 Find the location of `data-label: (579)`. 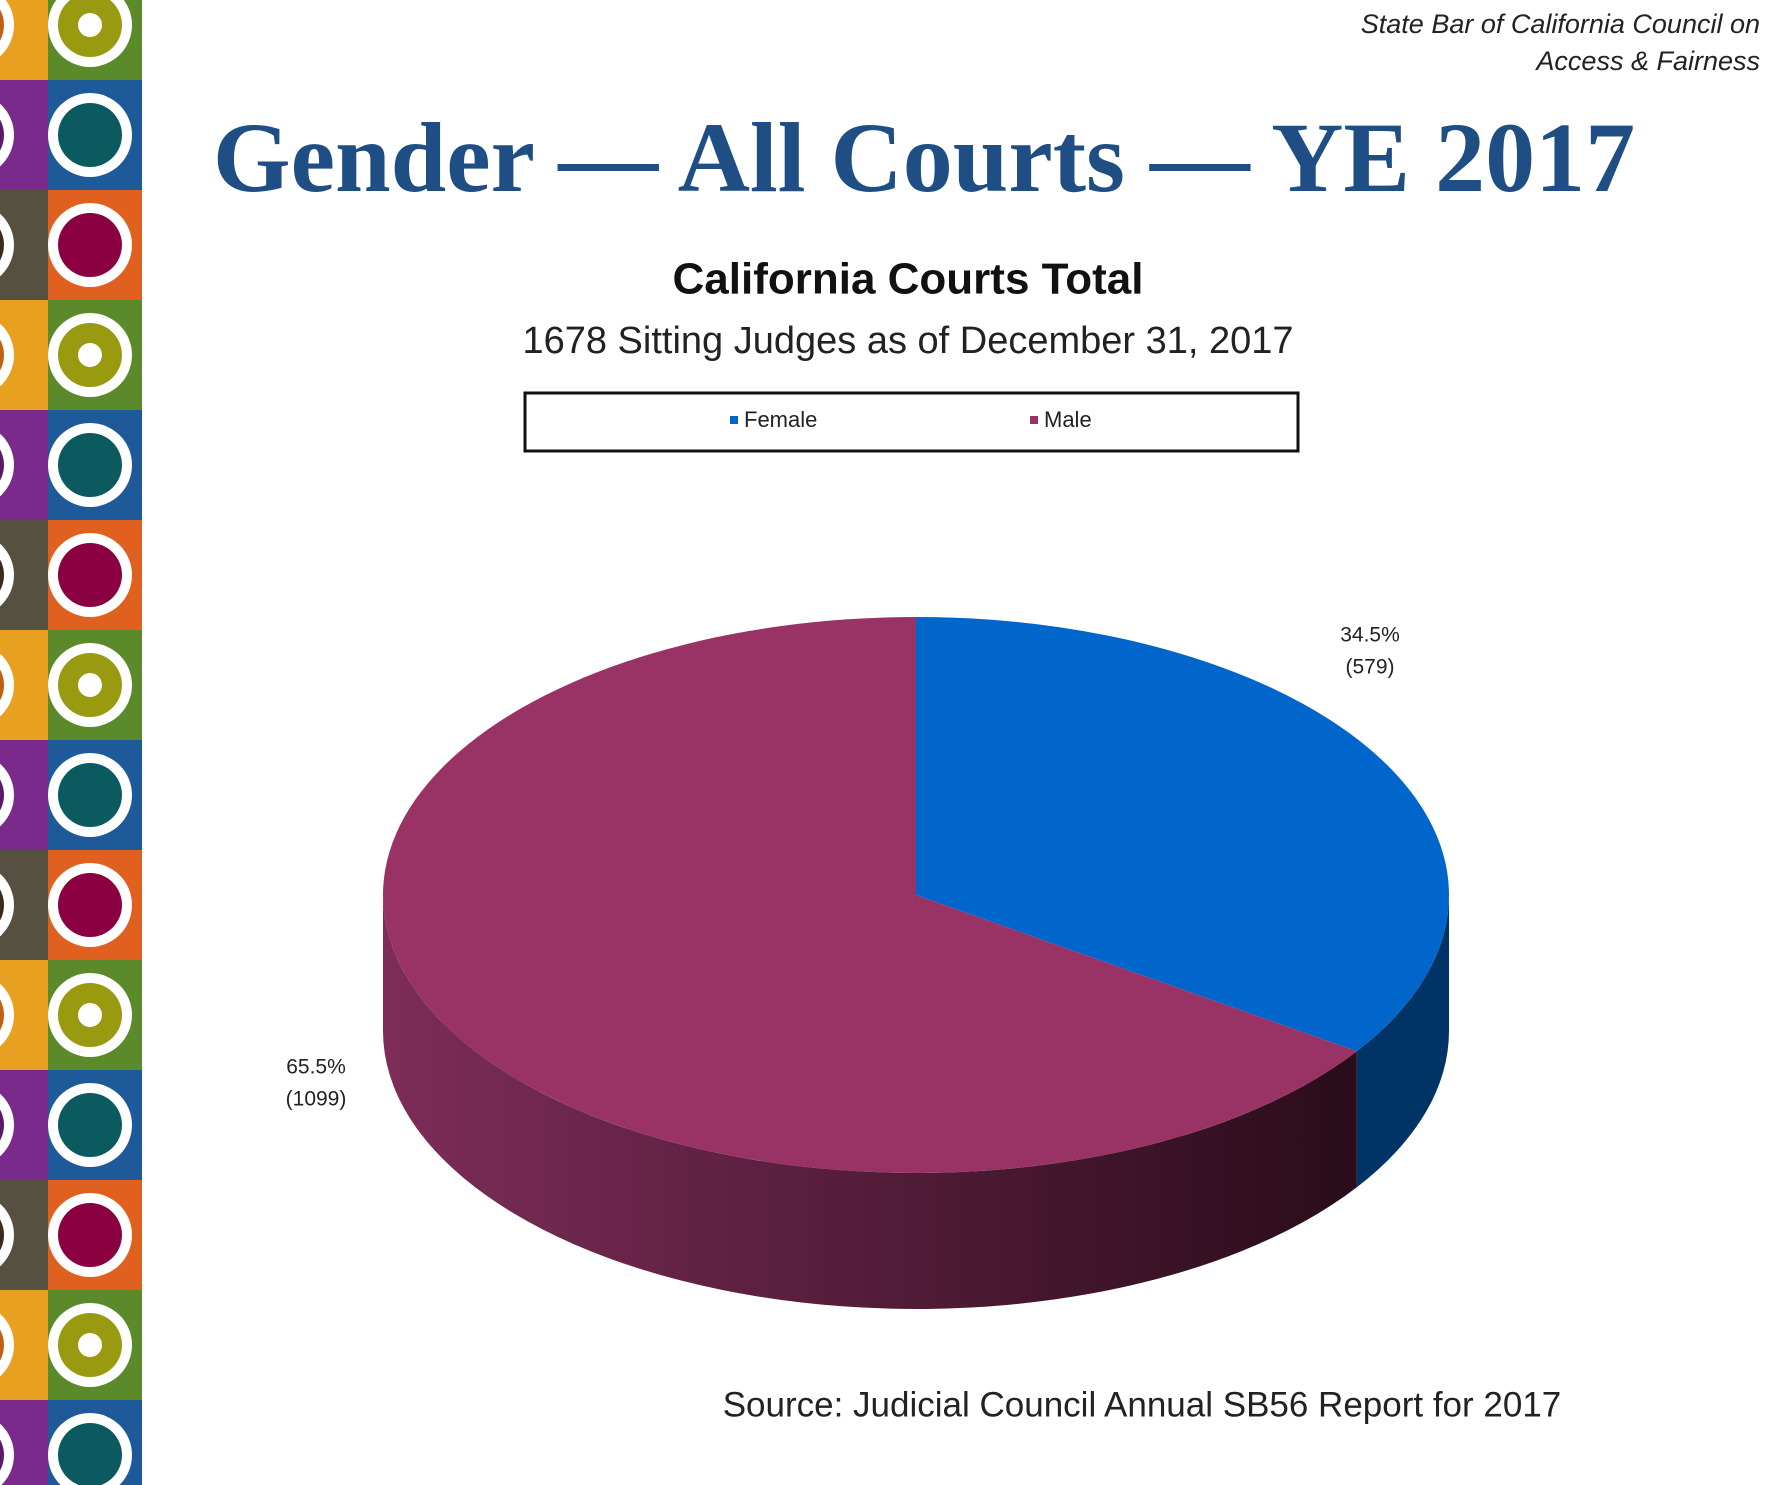

data-label: (579) is located at coordinates (1369, 667).